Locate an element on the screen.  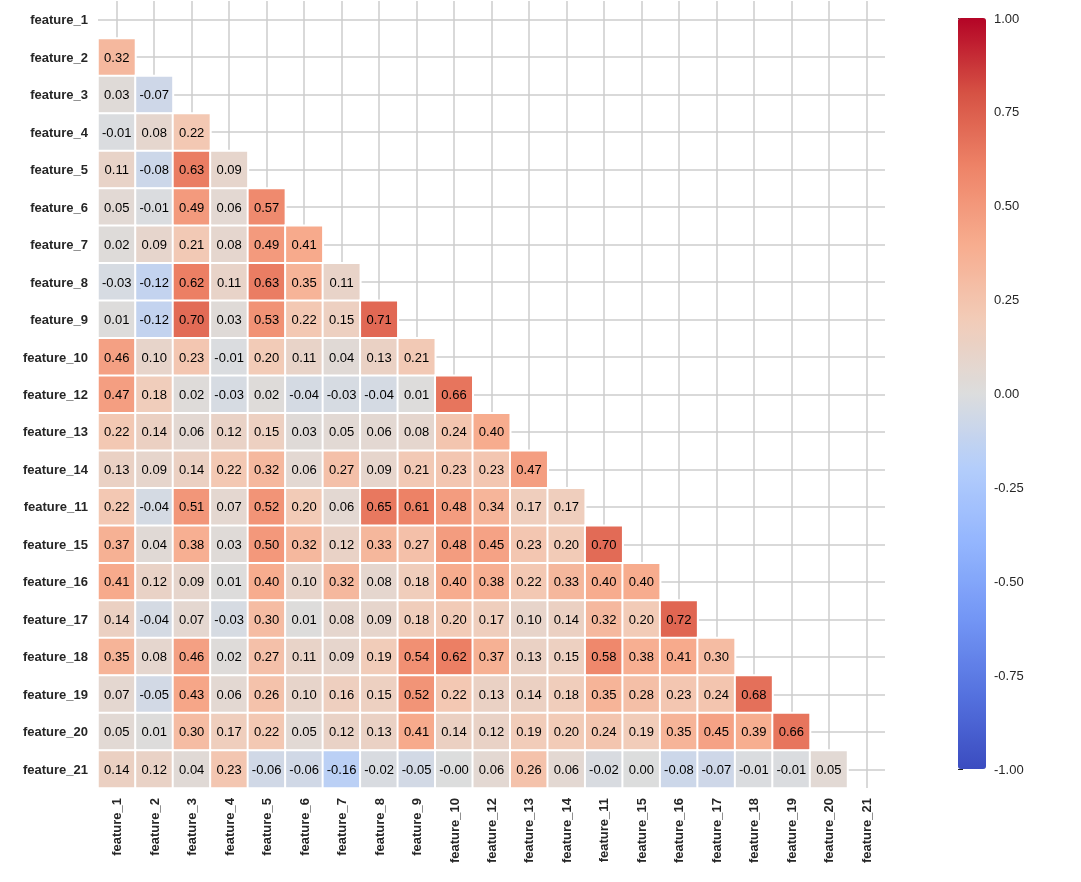
y-tick-label: feature_13 is located at coordinates (55, 432).